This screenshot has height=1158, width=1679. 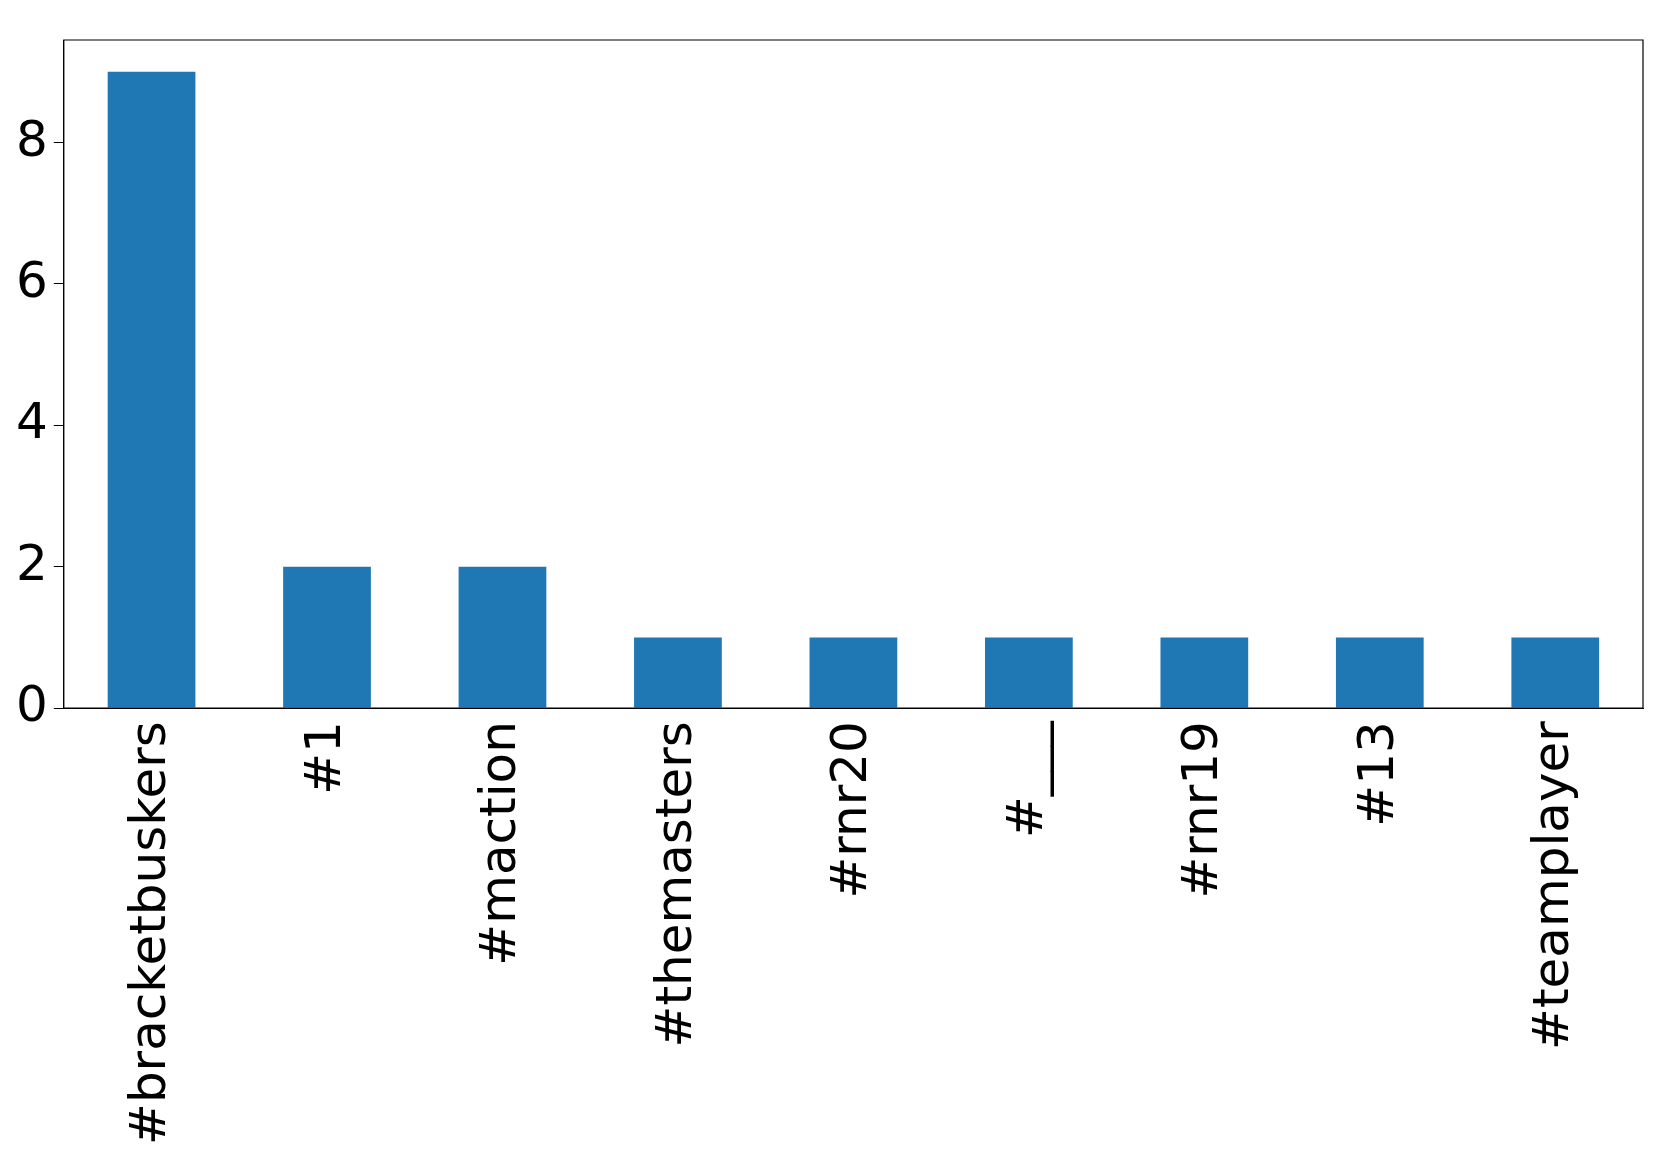 I want to click on x-tick-label: #1, so click(x=322, y=758).